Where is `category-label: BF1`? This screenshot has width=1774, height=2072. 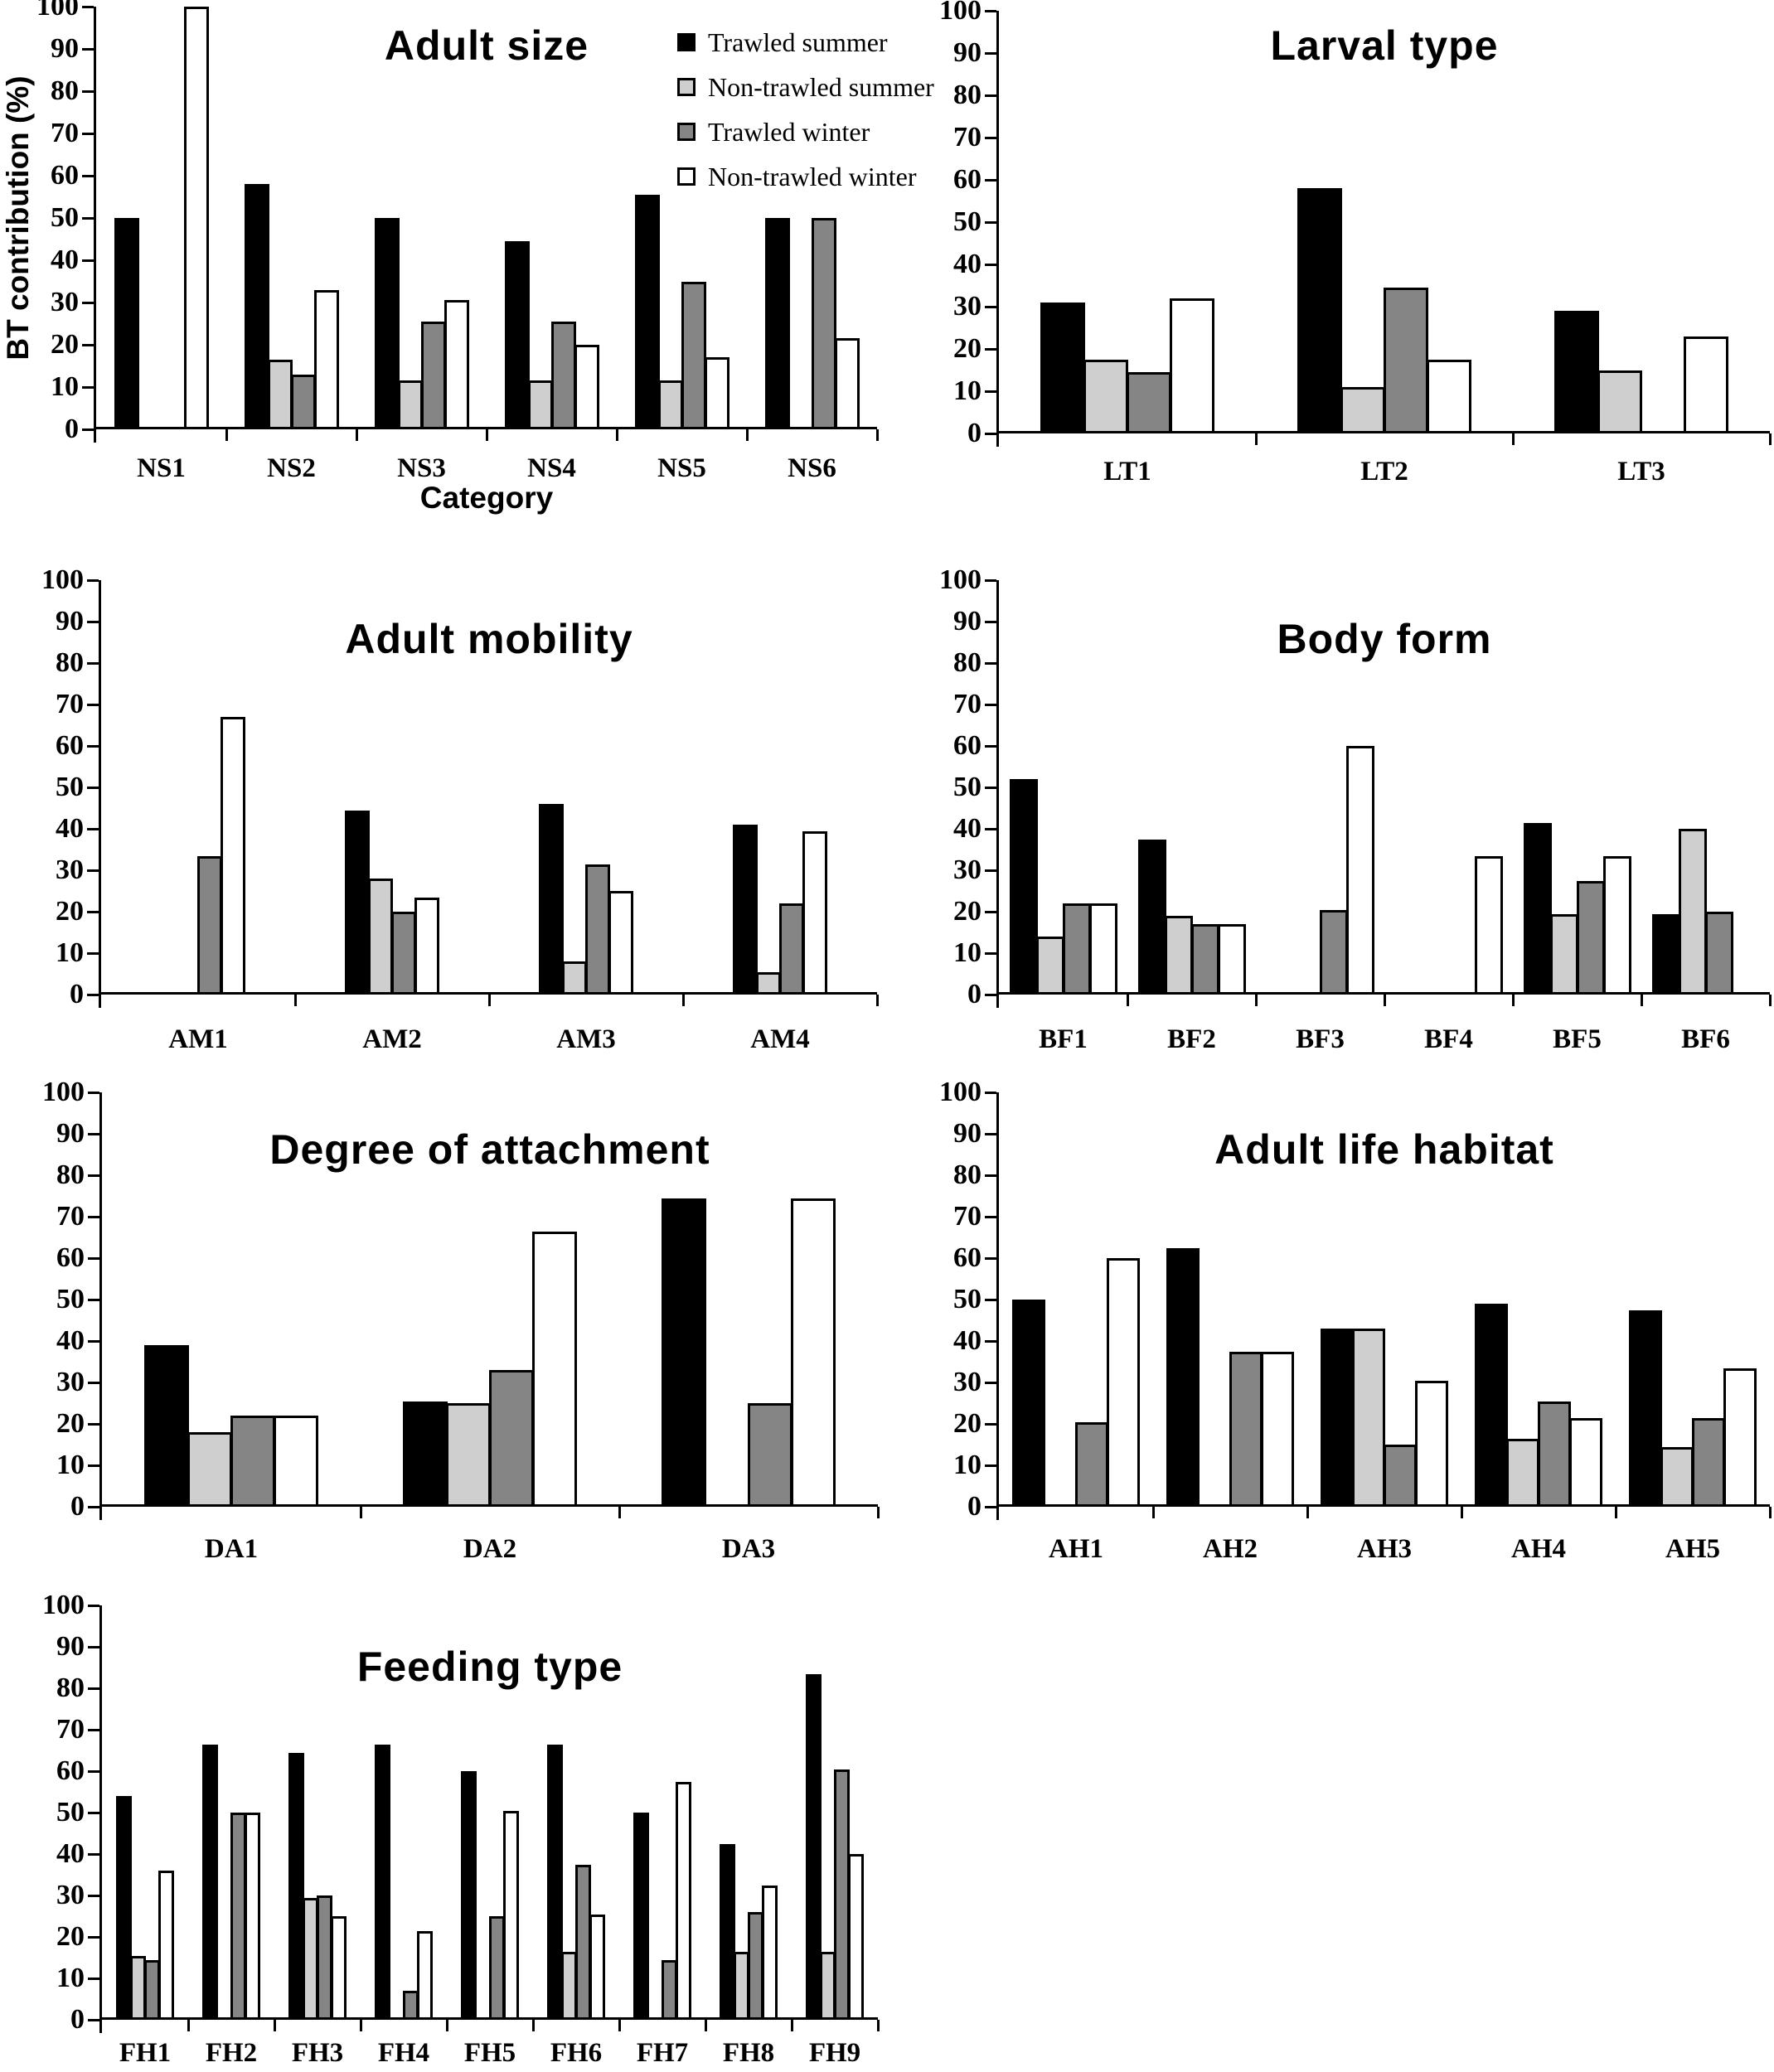 category-label: BF1 is located at coordinates (1063, 1039).